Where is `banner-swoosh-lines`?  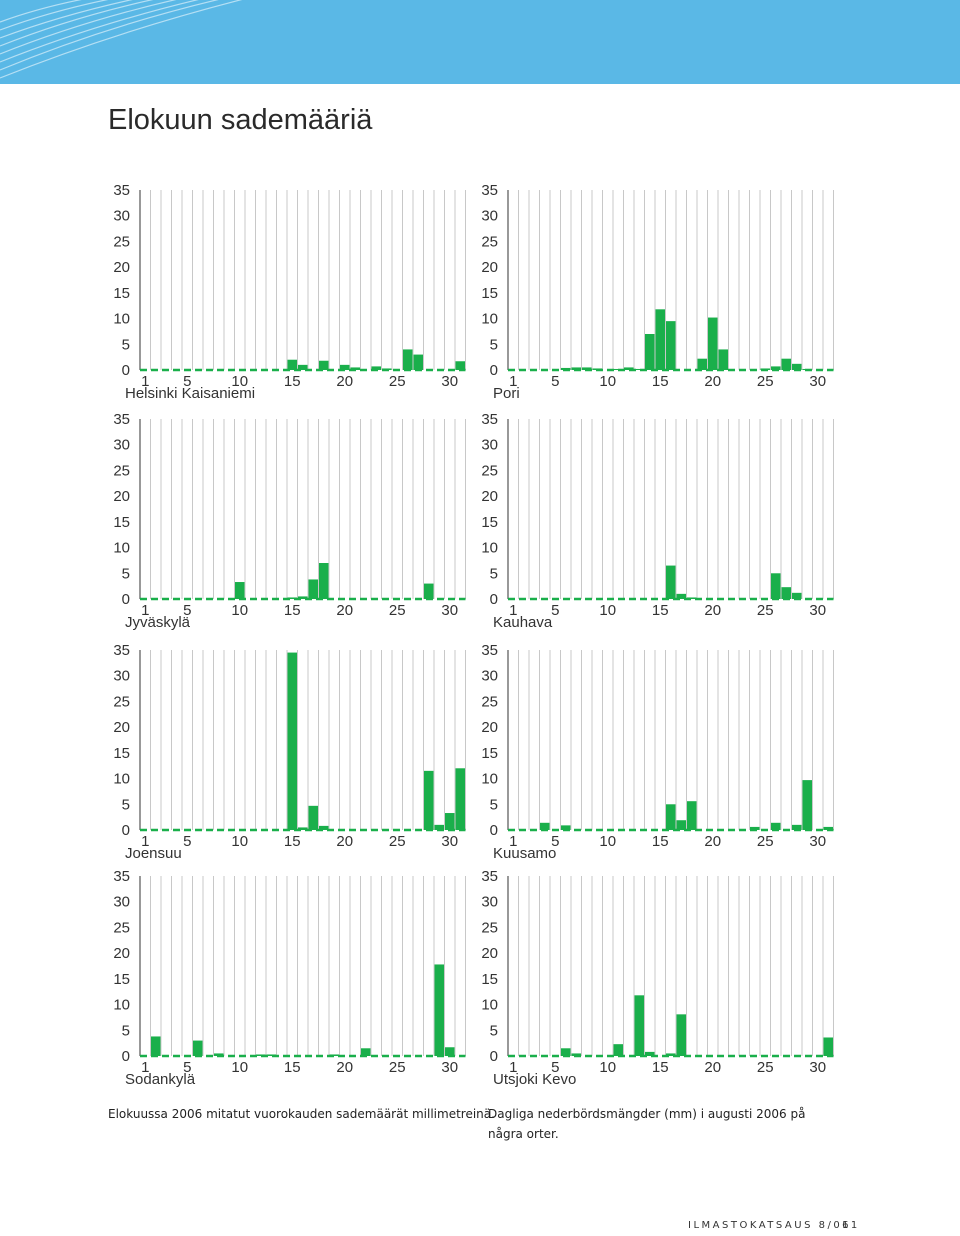 banner-swoosh-lines is located at coordinates (121, 39).